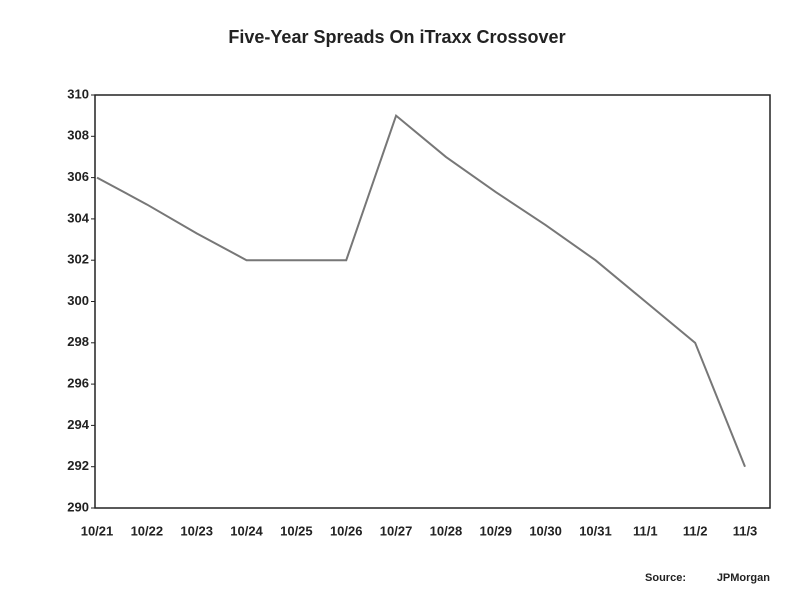 This screenshot has height=613, width=800. Describe the element at coordinates (645, 530) in the screenshot. I see `x-tick-label: 11/1` at that location.